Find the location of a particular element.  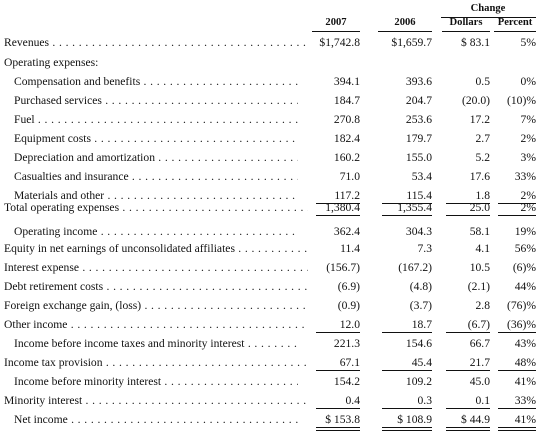

cell-v2006: 393.6 is located at coordinates (418, 81).